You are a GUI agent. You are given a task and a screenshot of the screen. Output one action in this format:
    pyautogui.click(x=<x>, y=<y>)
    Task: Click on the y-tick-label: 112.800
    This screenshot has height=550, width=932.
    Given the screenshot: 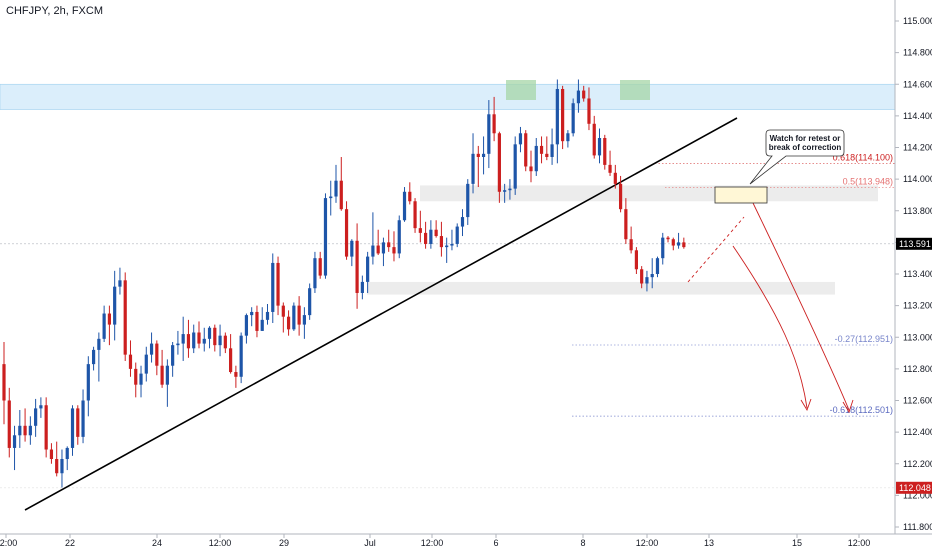 What is the action you would take?
    pyautogui.click(x=917, y=369)
    